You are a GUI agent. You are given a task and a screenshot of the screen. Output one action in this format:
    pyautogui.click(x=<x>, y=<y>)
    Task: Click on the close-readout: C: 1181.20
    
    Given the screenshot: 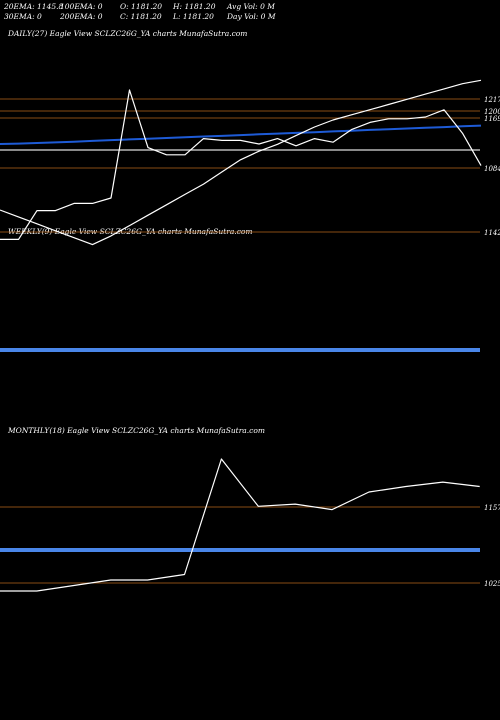 What is the action you would take?
    pyautogui.click(x=141, y=16)
    